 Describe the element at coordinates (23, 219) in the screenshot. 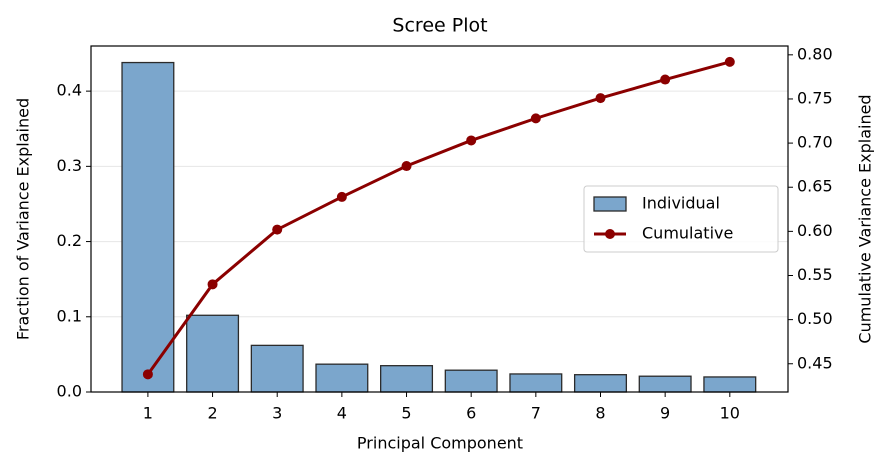

I see `y-axis-label: Fraction of Variance Explained` at that location.